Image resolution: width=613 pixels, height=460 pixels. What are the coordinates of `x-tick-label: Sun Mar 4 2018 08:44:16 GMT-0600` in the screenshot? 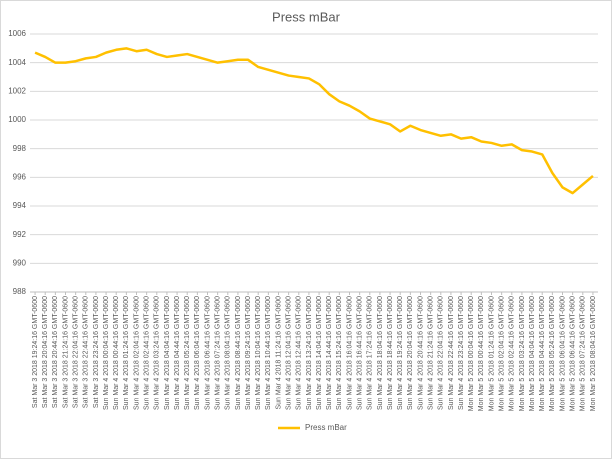 It's located at (238, 353).